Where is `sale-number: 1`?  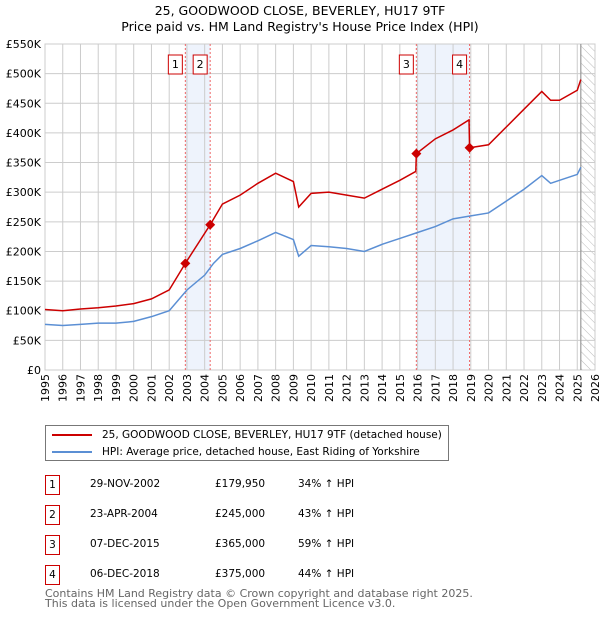 sale-number: 1 is located at coordinates (52, 485).